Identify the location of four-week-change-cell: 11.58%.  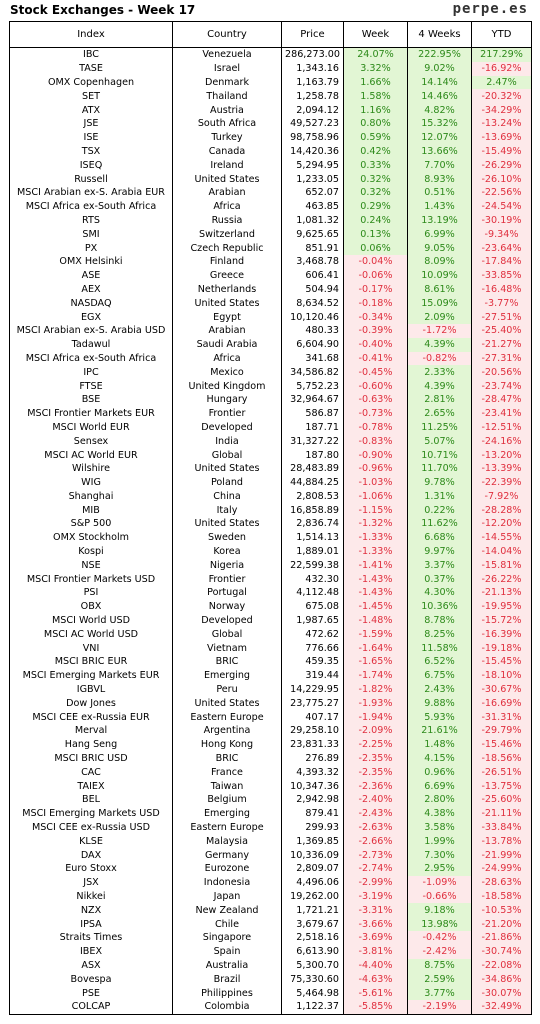
(439, 648).